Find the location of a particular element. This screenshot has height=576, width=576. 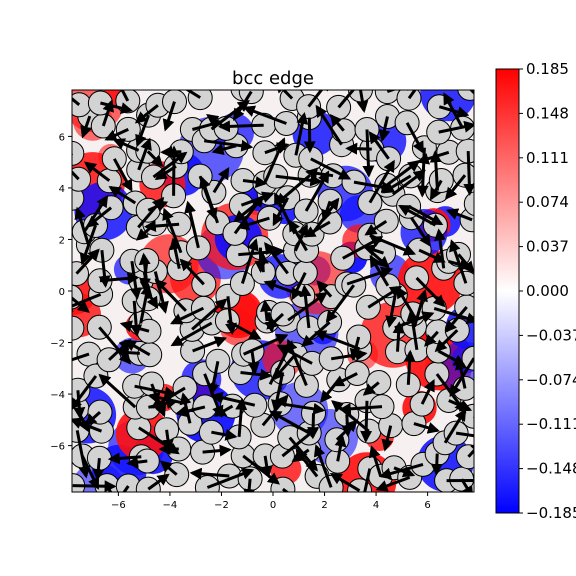

y-axis: −6 −4 −2 0 2 4 6 is located at coordinates (61, 292).